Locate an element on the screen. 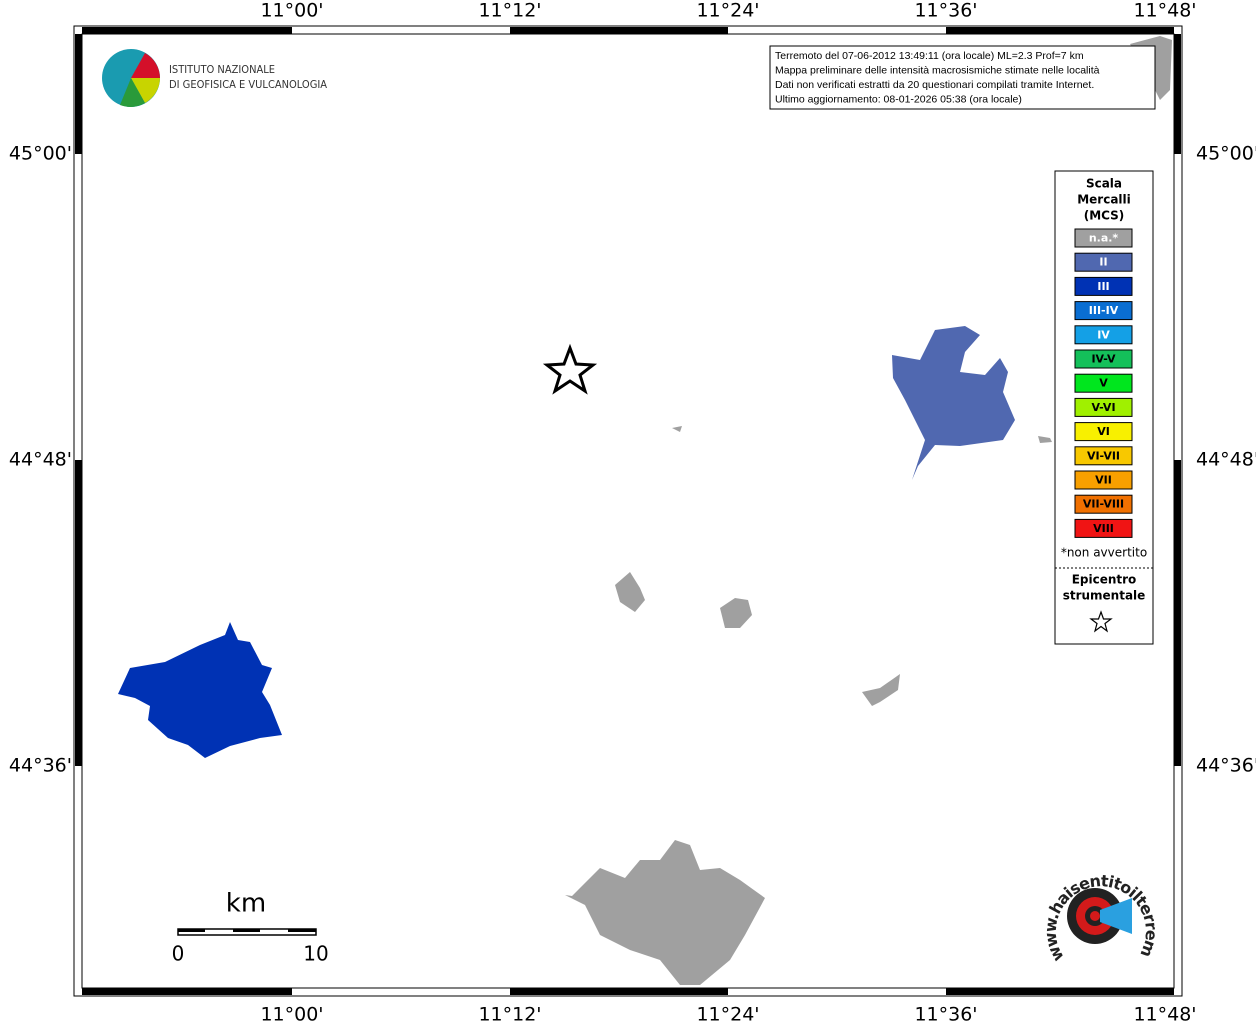 This screenshot has width=1256, height=1028. info-box is located at coordinates (962, 77).